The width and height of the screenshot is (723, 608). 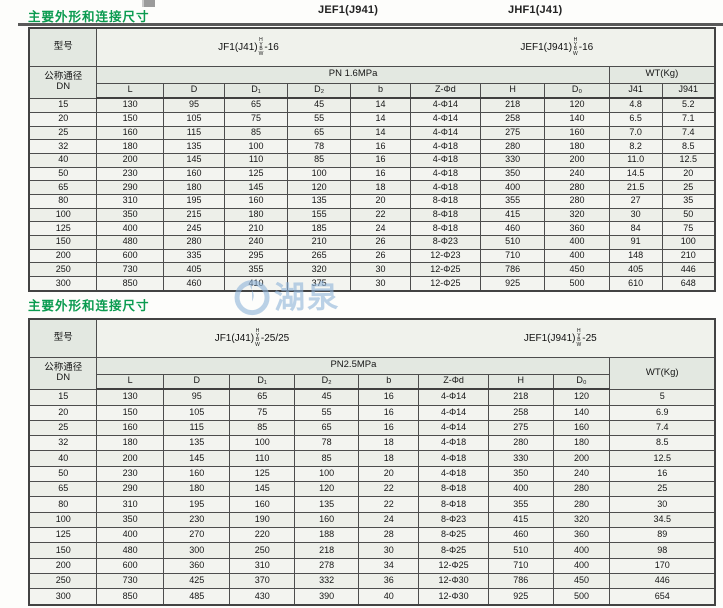 I want to click on model-designation: JEF1(J941) H Y B W -16, so click(x=557, y=47).